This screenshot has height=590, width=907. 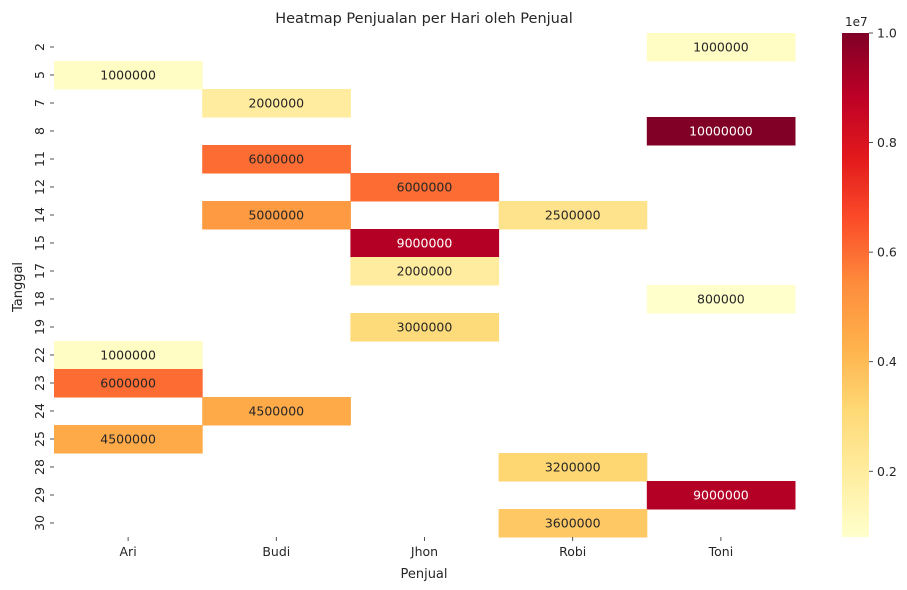 I want to click on colorbar-tick-label: 1.0, so click(x=887, y=33).